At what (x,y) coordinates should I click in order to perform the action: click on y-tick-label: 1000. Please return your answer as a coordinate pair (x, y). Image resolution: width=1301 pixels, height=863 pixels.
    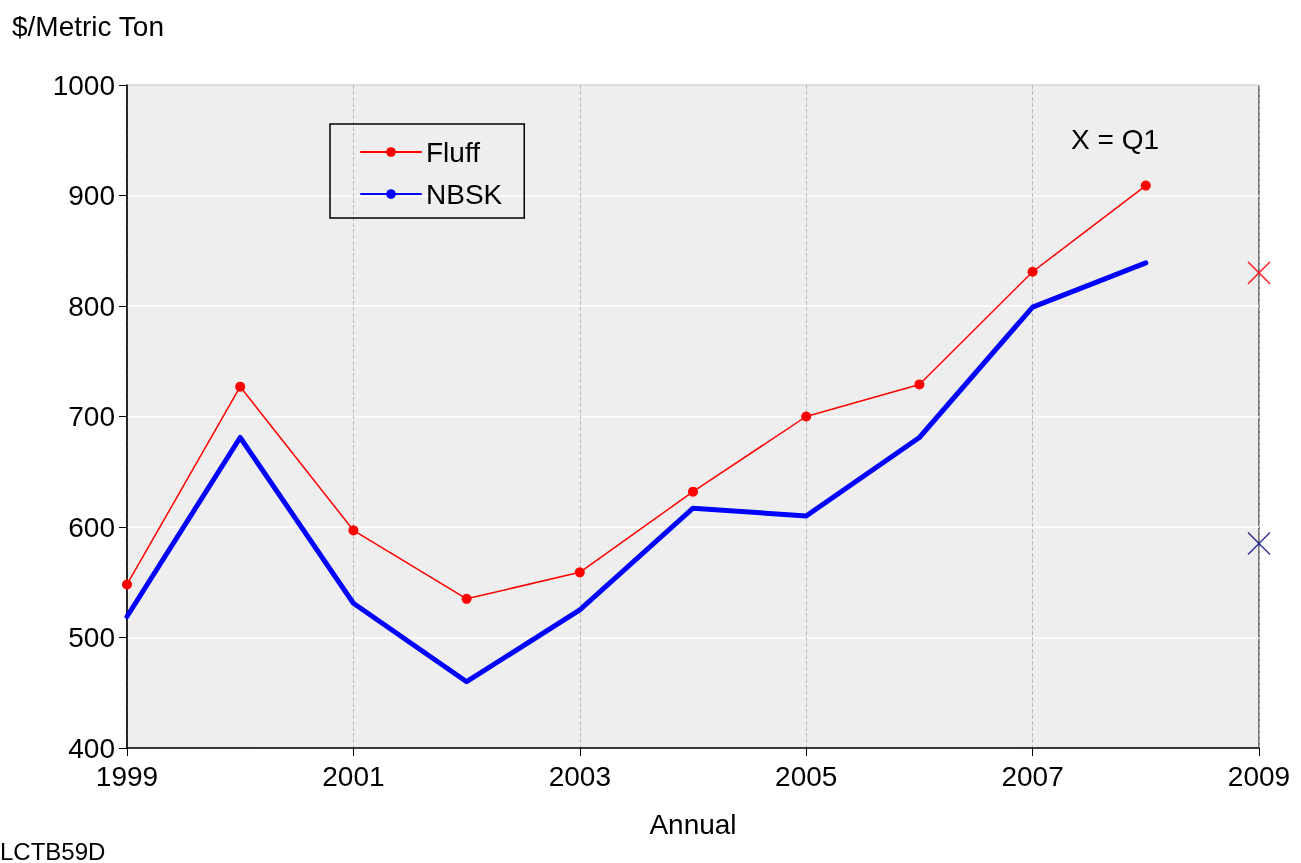
    Looking at the image, I should click on (83, 85).